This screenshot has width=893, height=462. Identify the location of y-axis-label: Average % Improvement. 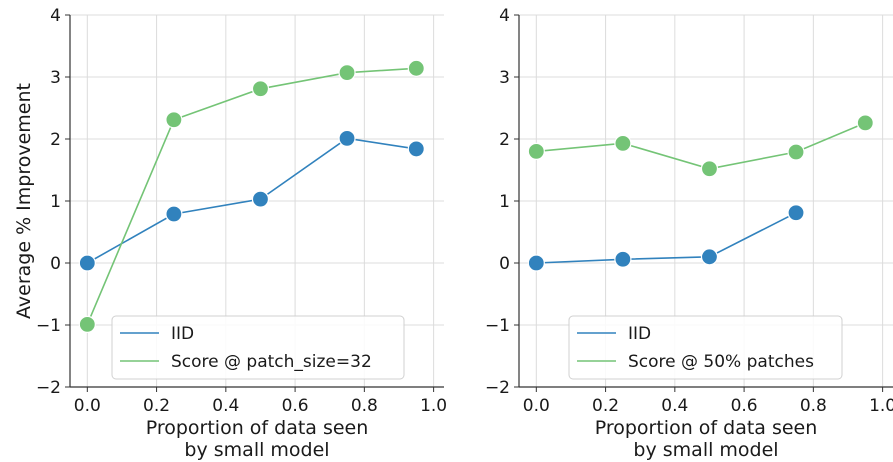
(24, 201).